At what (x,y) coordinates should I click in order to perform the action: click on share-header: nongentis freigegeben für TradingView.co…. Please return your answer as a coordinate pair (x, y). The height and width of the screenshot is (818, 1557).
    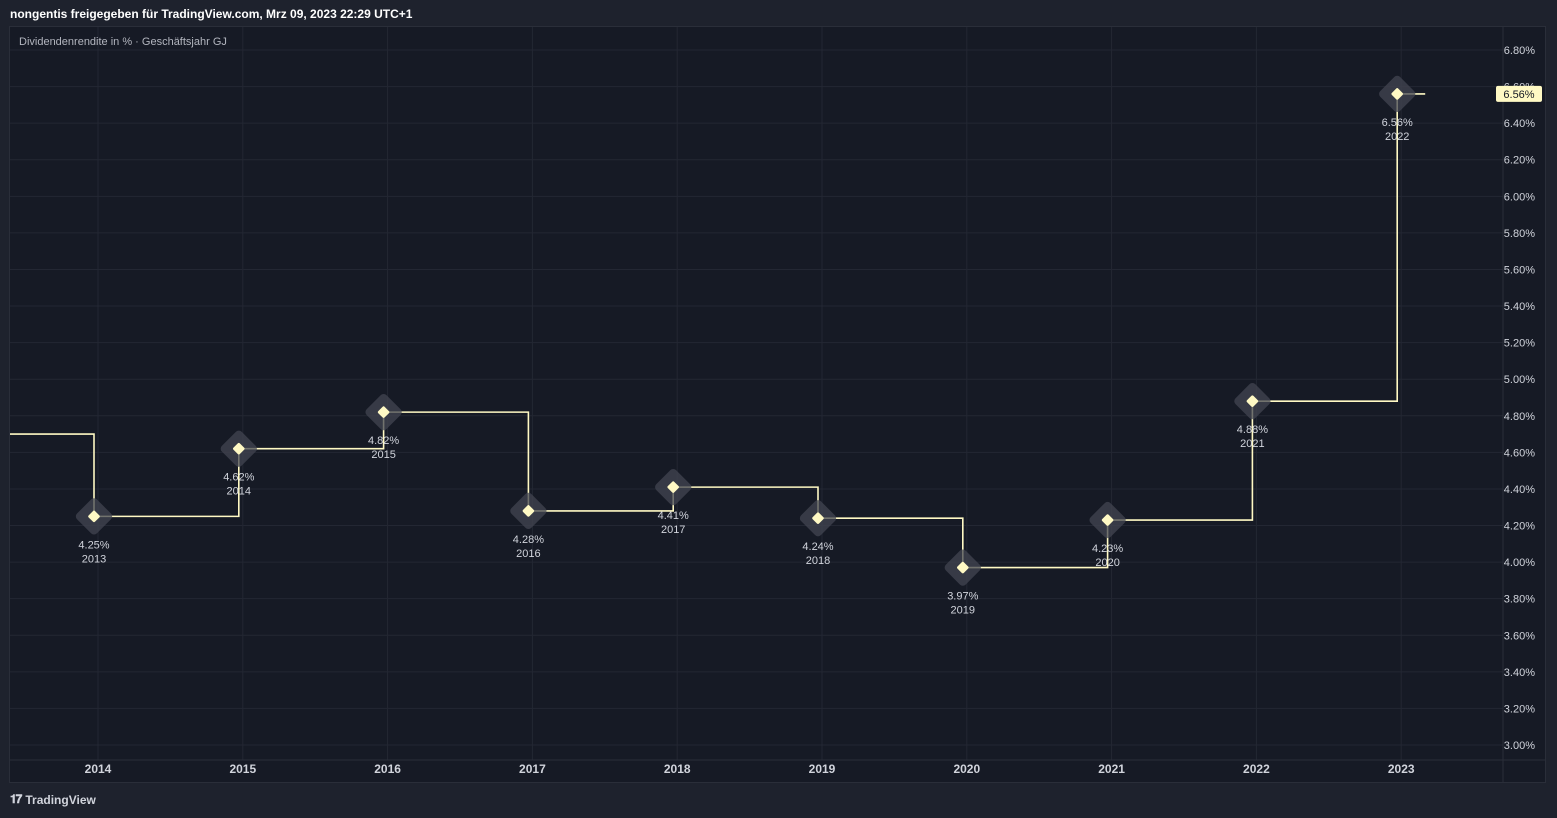
    Looking at the image, I should click on (211, 14).